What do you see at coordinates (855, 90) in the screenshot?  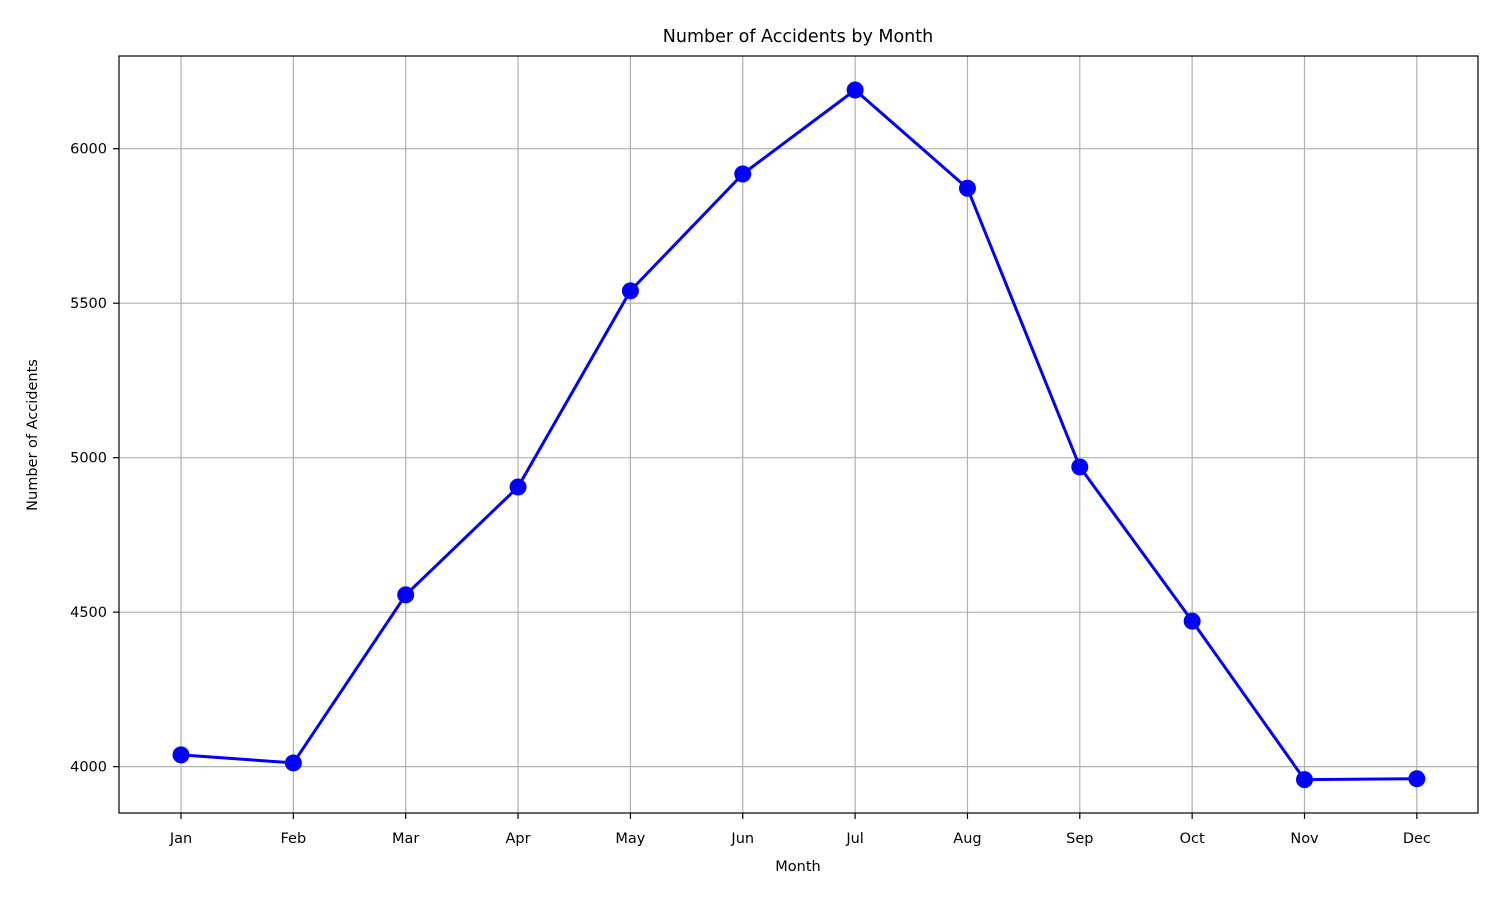 I see `data-point-jul` at bounding box center [855, 90].